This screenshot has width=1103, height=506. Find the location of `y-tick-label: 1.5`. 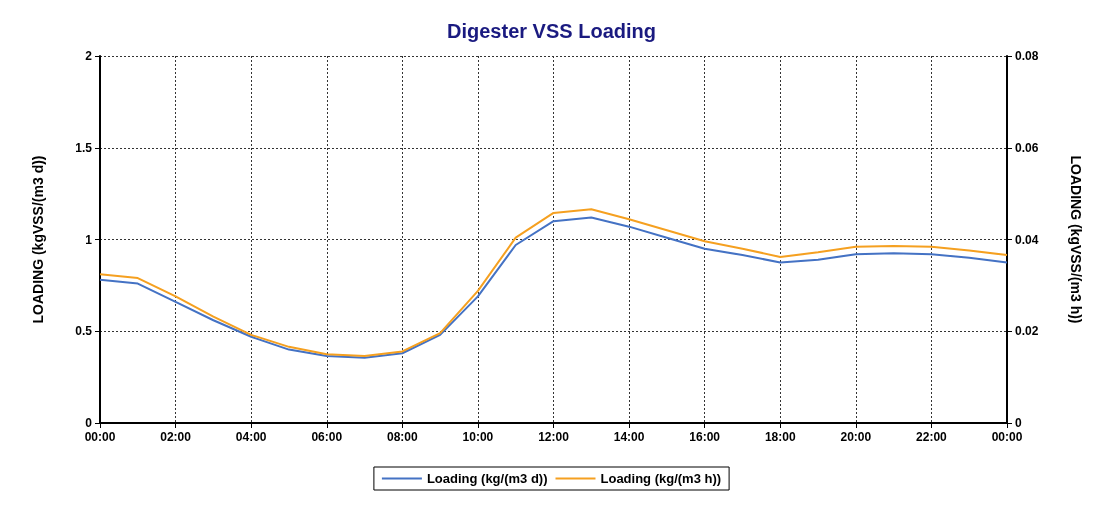

y-tick-label: 1.5 is located at coordinates (84, 147).